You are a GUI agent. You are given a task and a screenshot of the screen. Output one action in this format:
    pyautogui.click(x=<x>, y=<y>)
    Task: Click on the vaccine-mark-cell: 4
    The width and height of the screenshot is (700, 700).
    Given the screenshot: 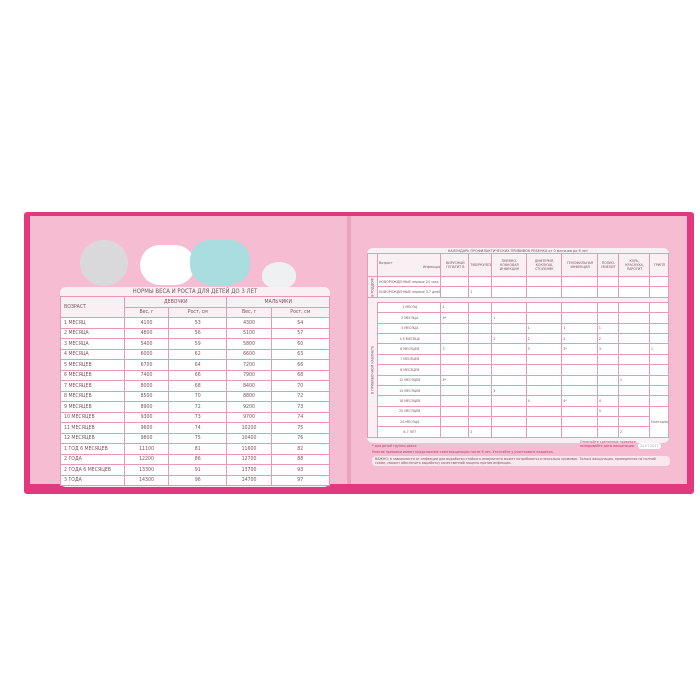 What is the action you would take?
    pyautogui.click(x=544, y=401)
    